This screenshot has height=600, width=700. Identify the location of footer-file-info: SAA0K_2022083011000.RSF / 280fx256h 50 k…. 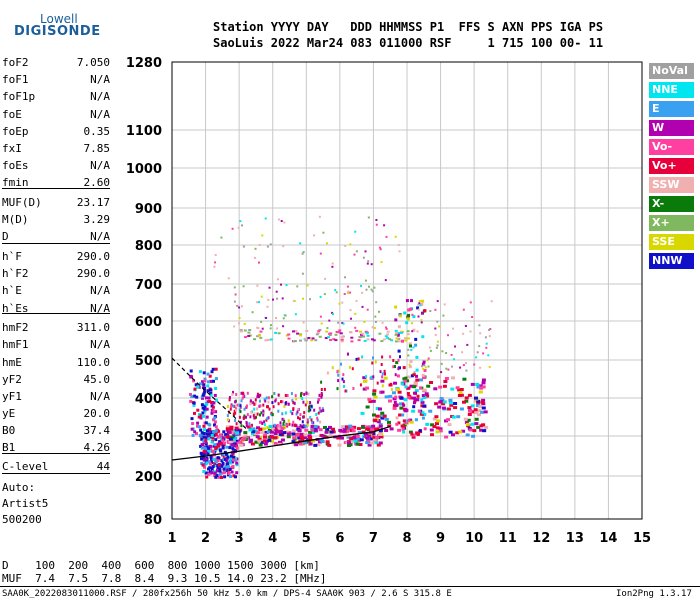
(227, 594).